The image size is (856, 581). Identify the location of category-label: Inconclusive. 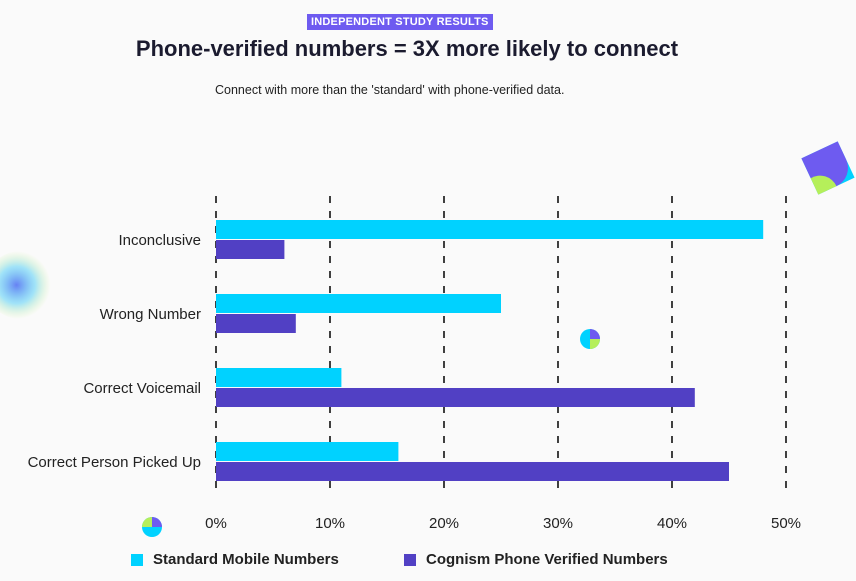
(159, 240).